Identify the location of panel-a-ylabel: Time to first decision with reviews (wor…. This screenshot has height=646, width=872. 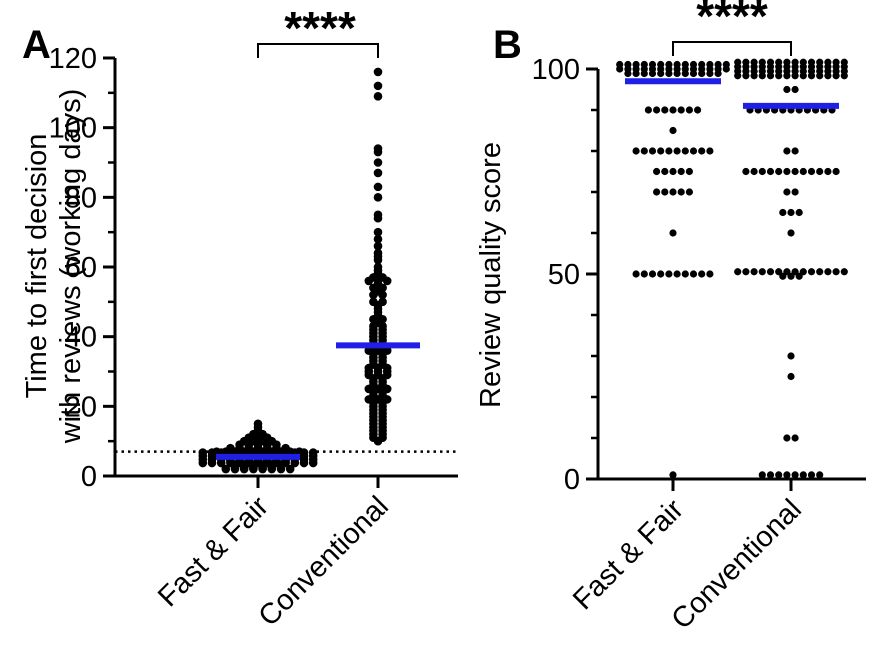
(54, 267).